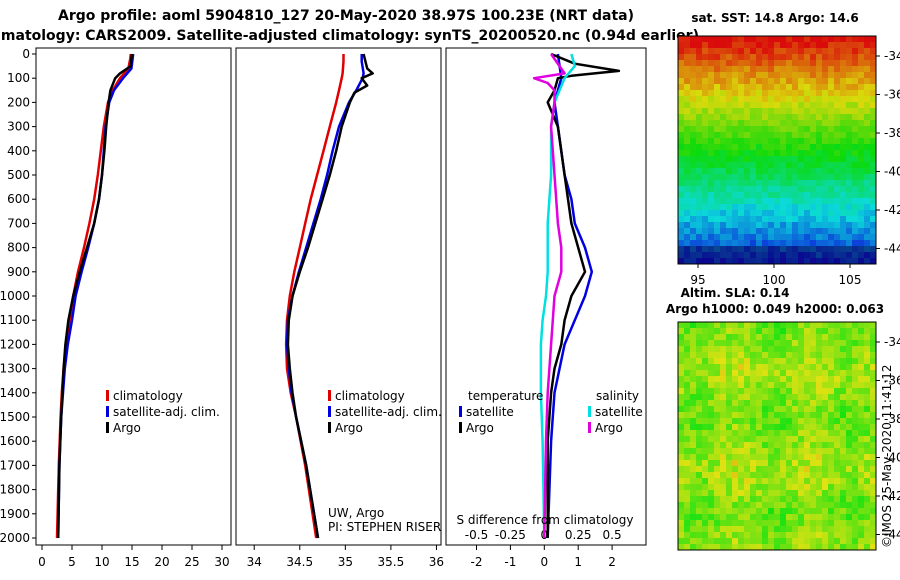 The image size is (900, 580). Describe the element at coordinates (18, 127) in the screenshot. I see `depth-tick-label: 300` at that location.